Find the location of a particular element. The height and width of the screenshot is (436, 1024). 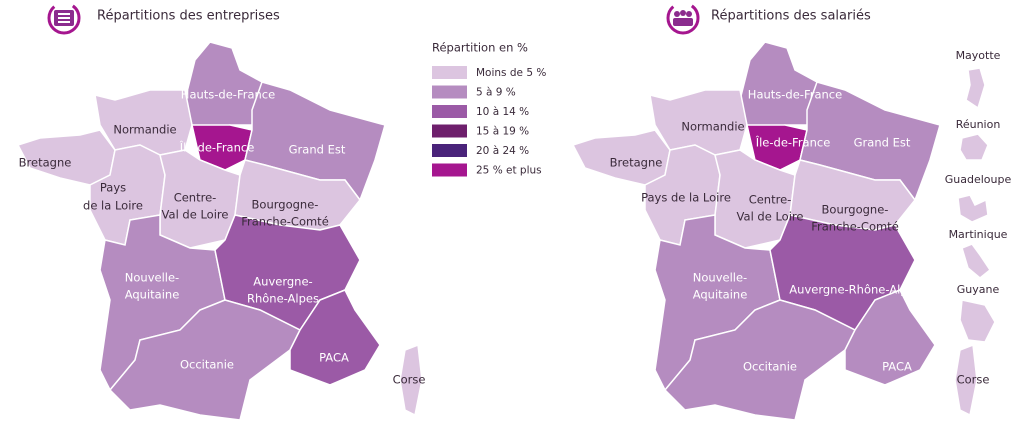

region-label: Guyane is located at coordinates (978, 289).